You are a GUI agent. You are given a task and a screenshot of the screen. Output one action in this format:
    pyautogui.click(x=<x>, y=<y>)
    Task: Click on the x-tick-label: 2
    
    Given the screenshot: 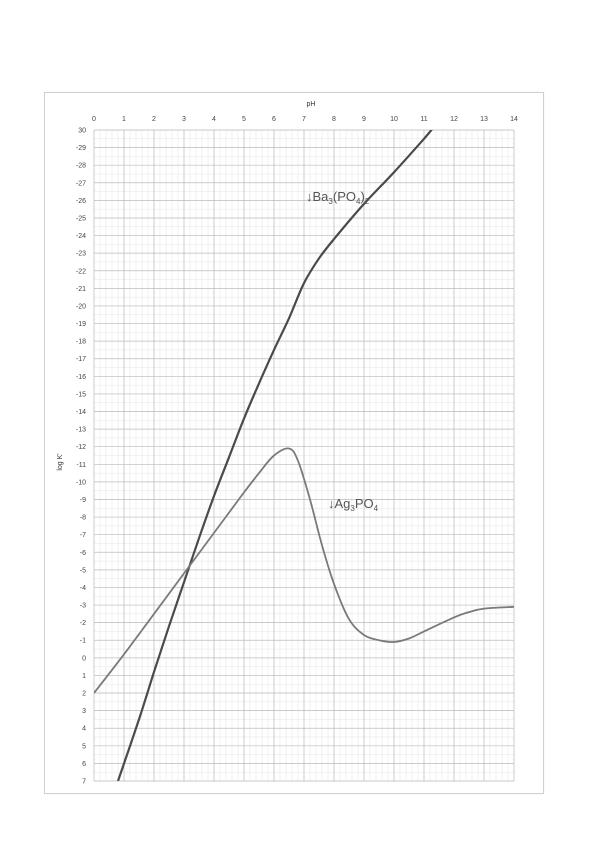 What is the action you would take?
    pyautogui.click(x=154, y=119)
    